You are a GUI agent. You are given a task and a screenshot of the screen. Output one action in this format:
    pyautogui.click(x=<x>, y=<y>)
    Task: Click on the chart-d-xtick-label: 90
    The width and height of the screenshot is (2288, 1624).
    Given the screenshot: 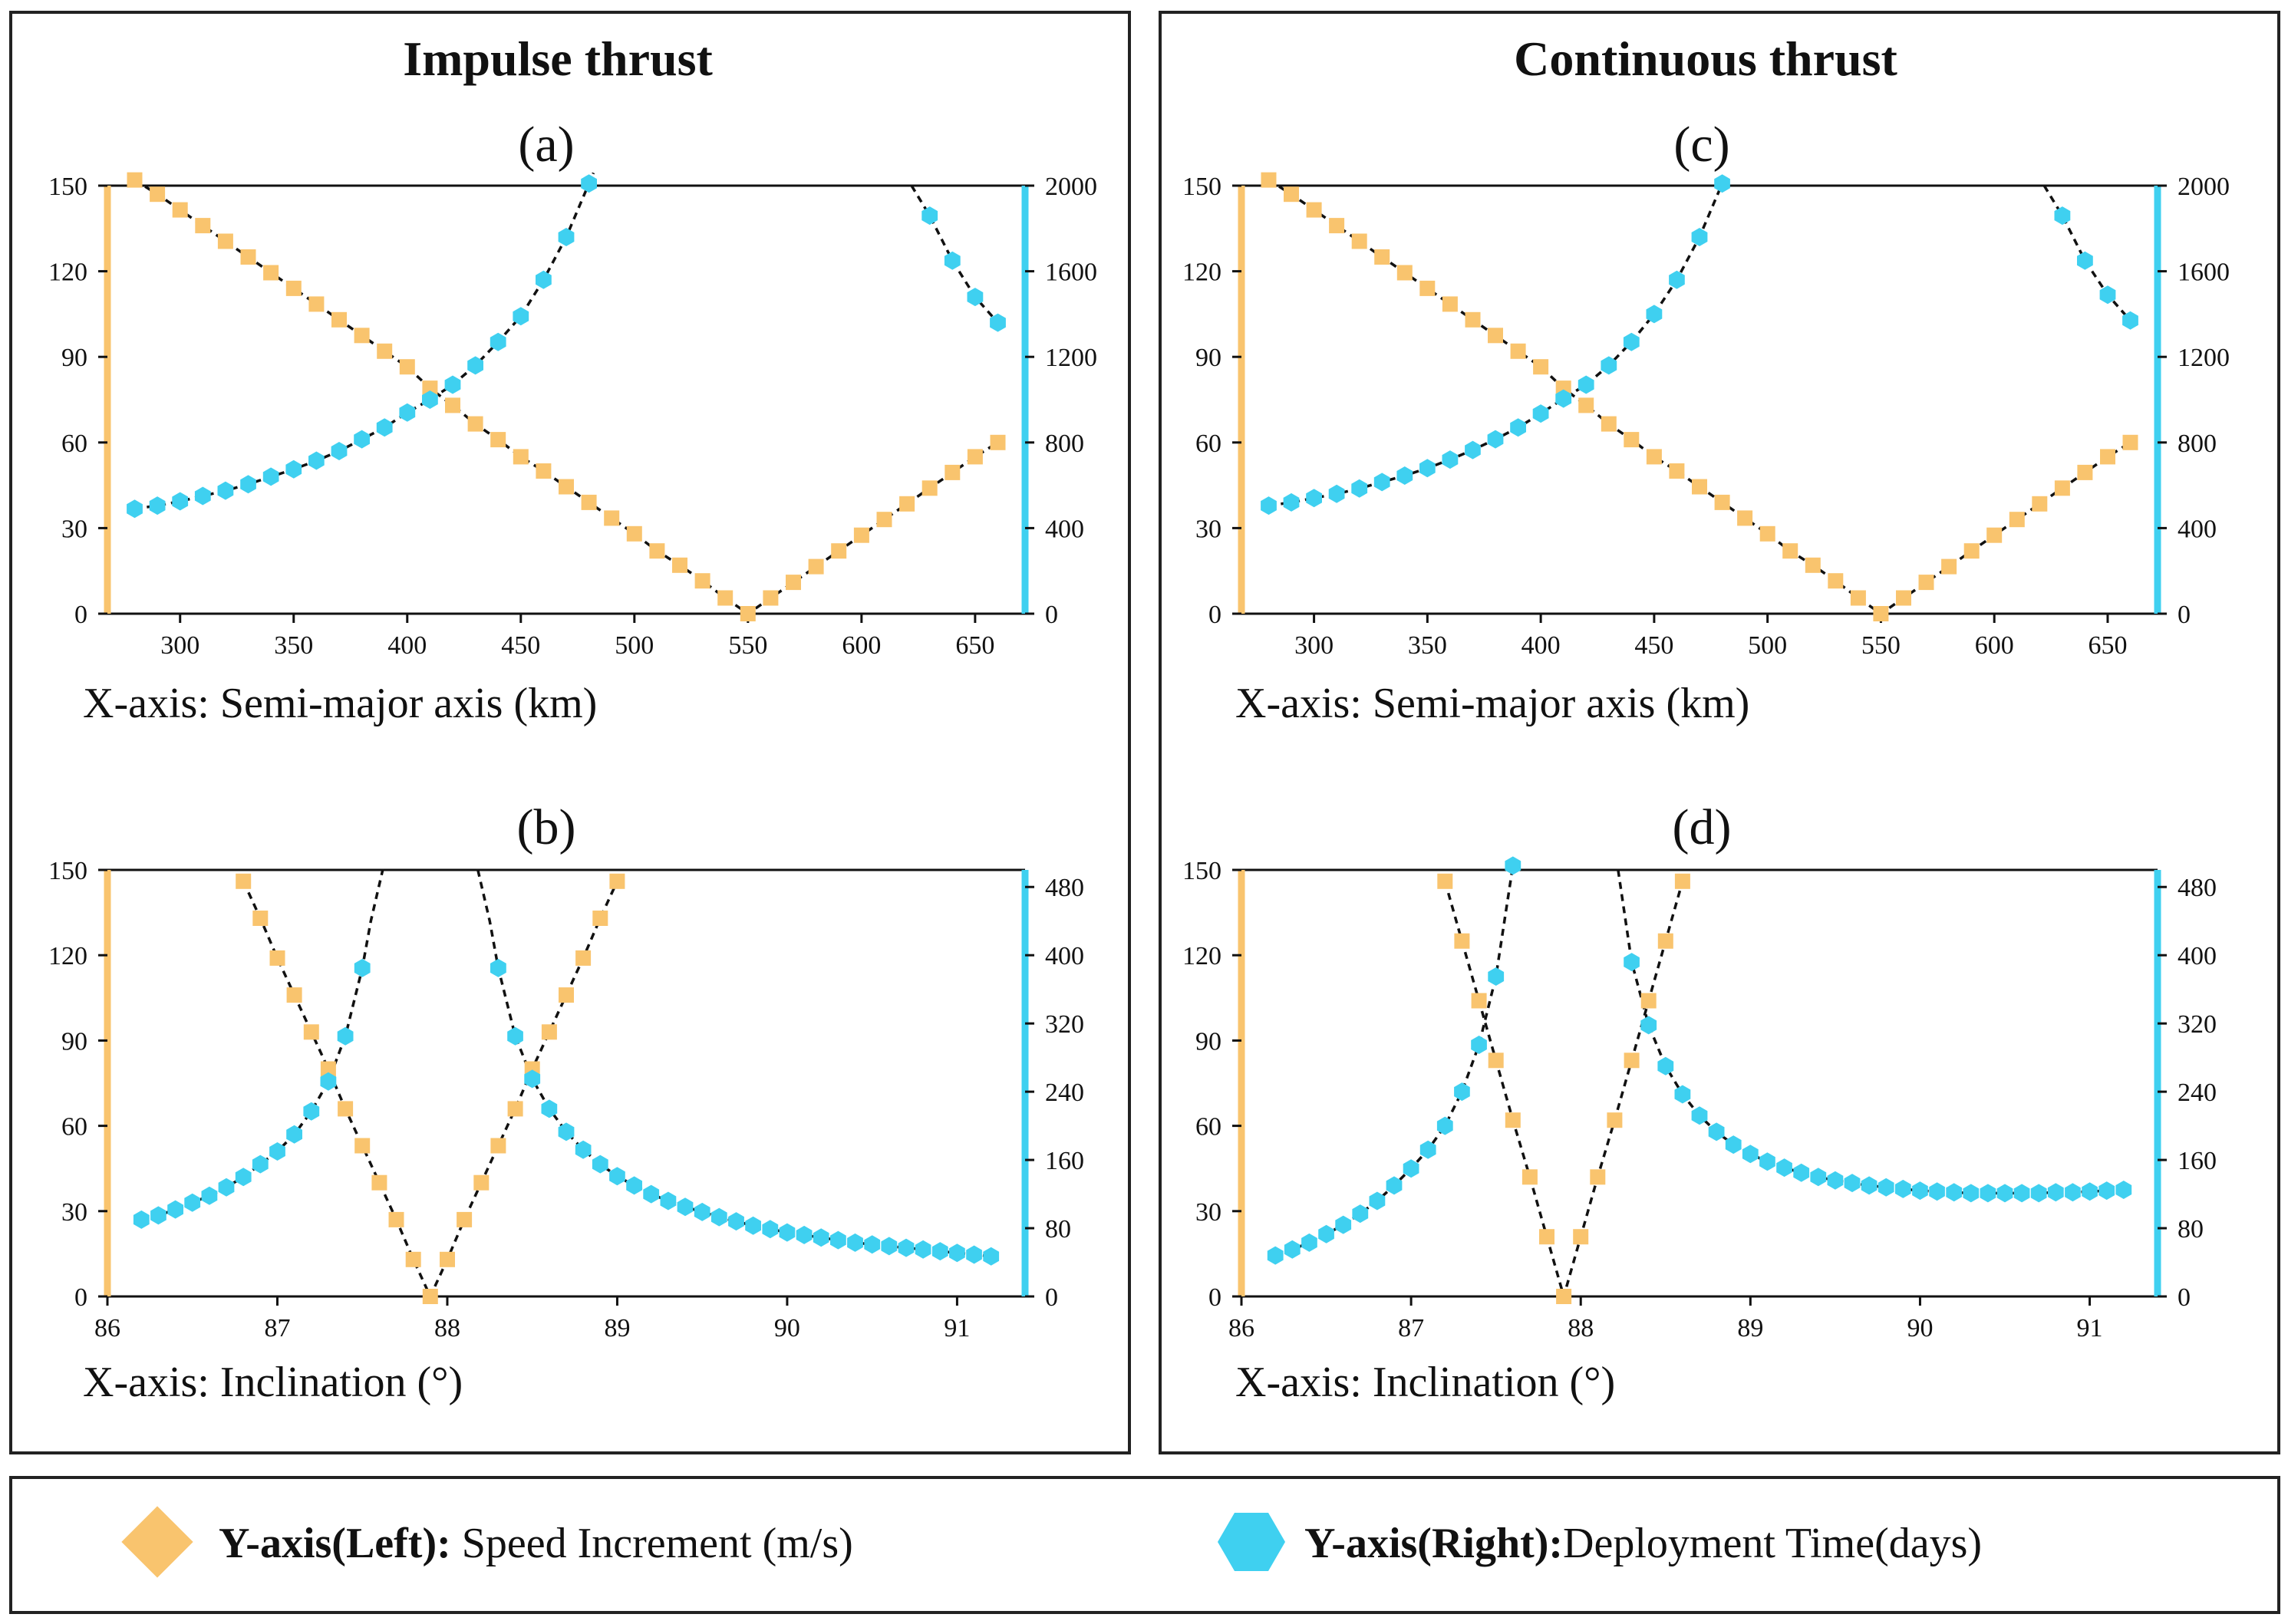 What is the action you would take?
    pyautogui.click(x=1920, y=1328)
    